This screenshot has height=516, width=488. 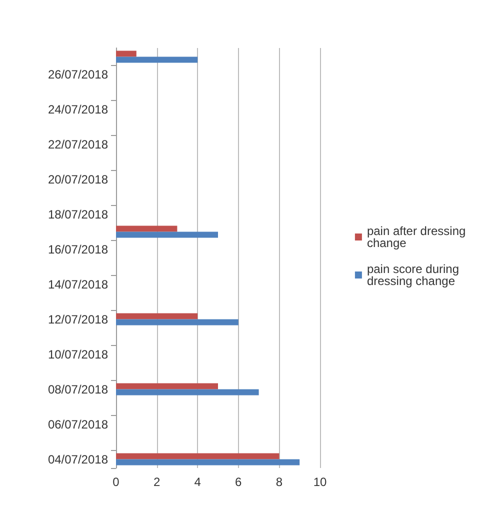 What do you see at coordinates (78, 284) in the screenshot?
I see `y-tick-label: 14/07/2018` at bounding box center [78, 284].